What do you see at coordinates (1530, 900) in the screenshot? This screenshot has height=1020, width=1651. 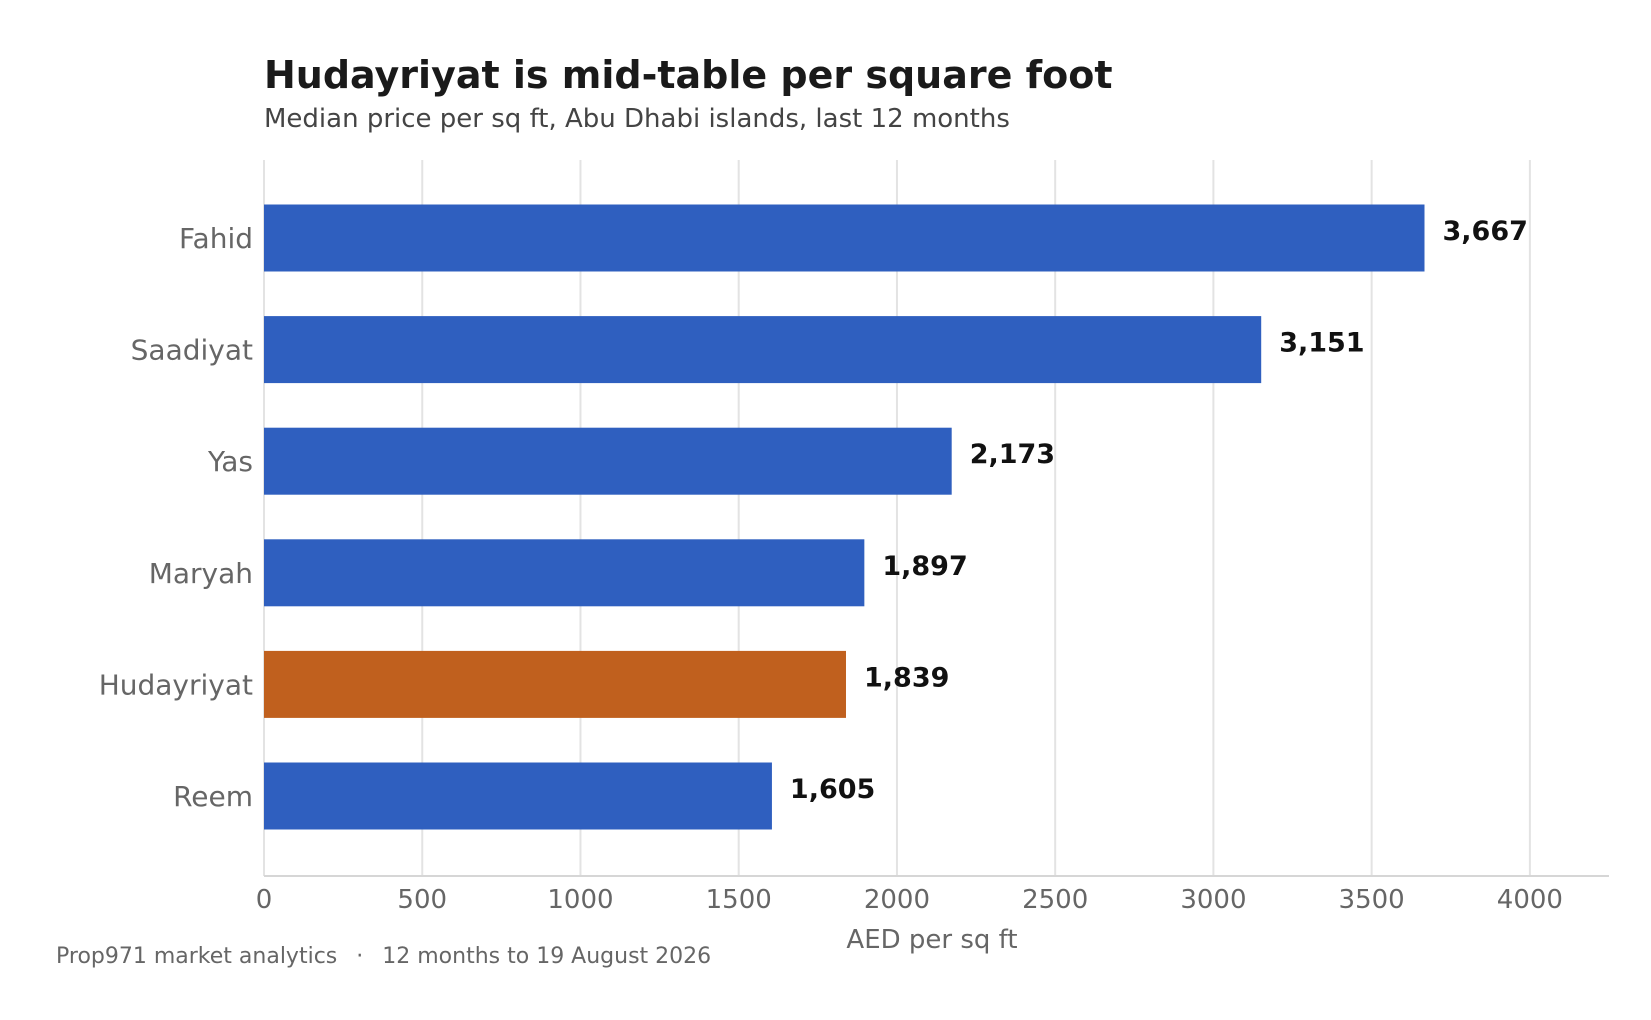 I see `x-tick-label: 4000` at bounding box center [1530, 900].